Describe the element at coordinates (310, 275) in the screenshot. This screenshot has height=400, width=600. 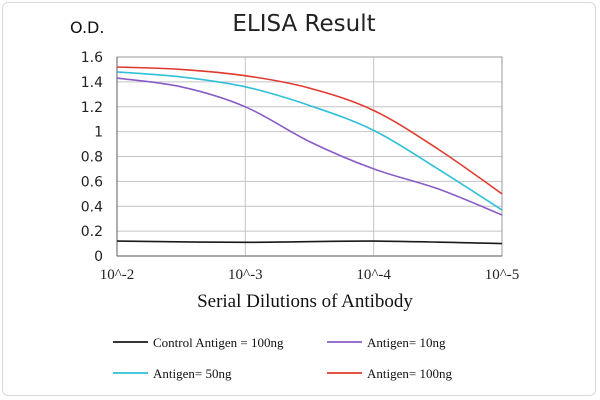
I see `x-tick-labels: 10^-2 10^-3 10^-4 10^-5` at that location.